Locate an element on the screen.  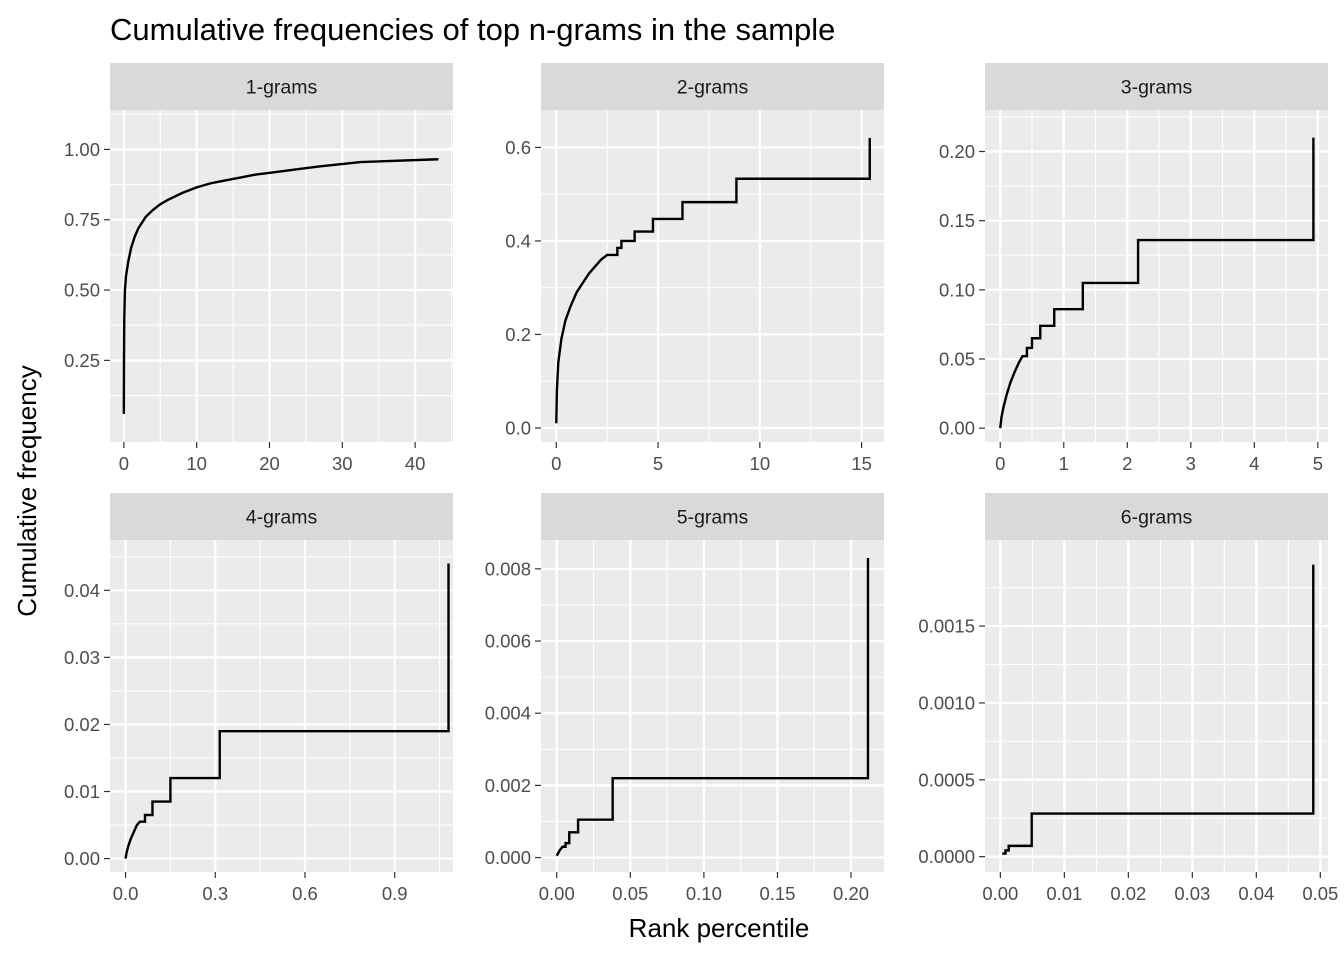
x-tick-label: 40 is located at coordinates (415, 463).